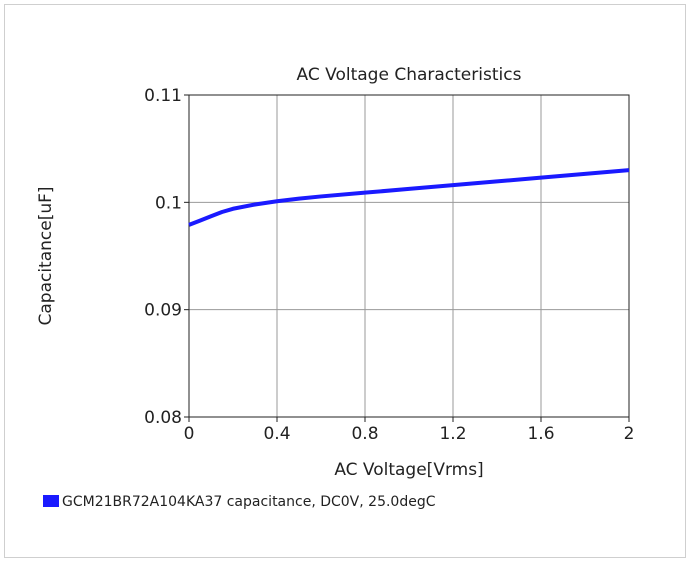  Describe the element at coordinates (163, 311) in the screenshot. I see `y-tick-label: 0.09` at that location.